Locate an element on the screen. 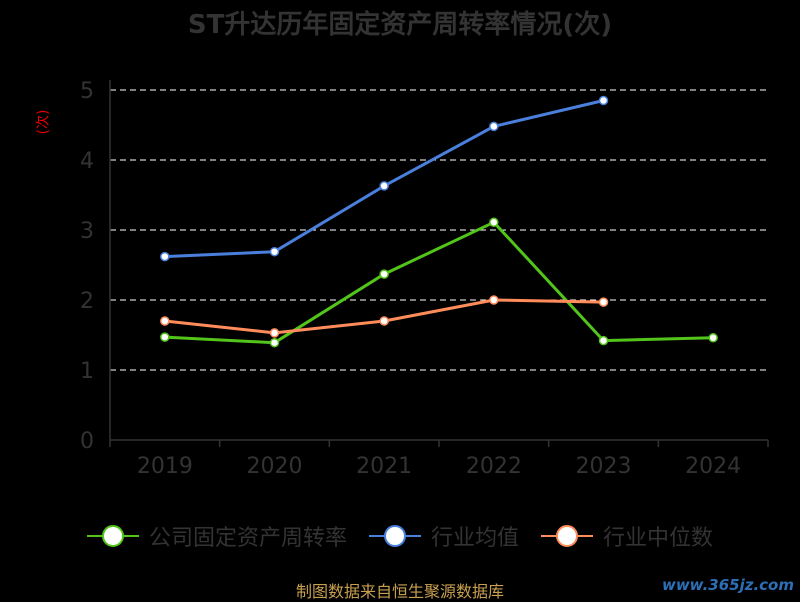 This screenshot has width=800, height=602. x-tick-label-2022: 2022 is located at coordinates (494, 466).